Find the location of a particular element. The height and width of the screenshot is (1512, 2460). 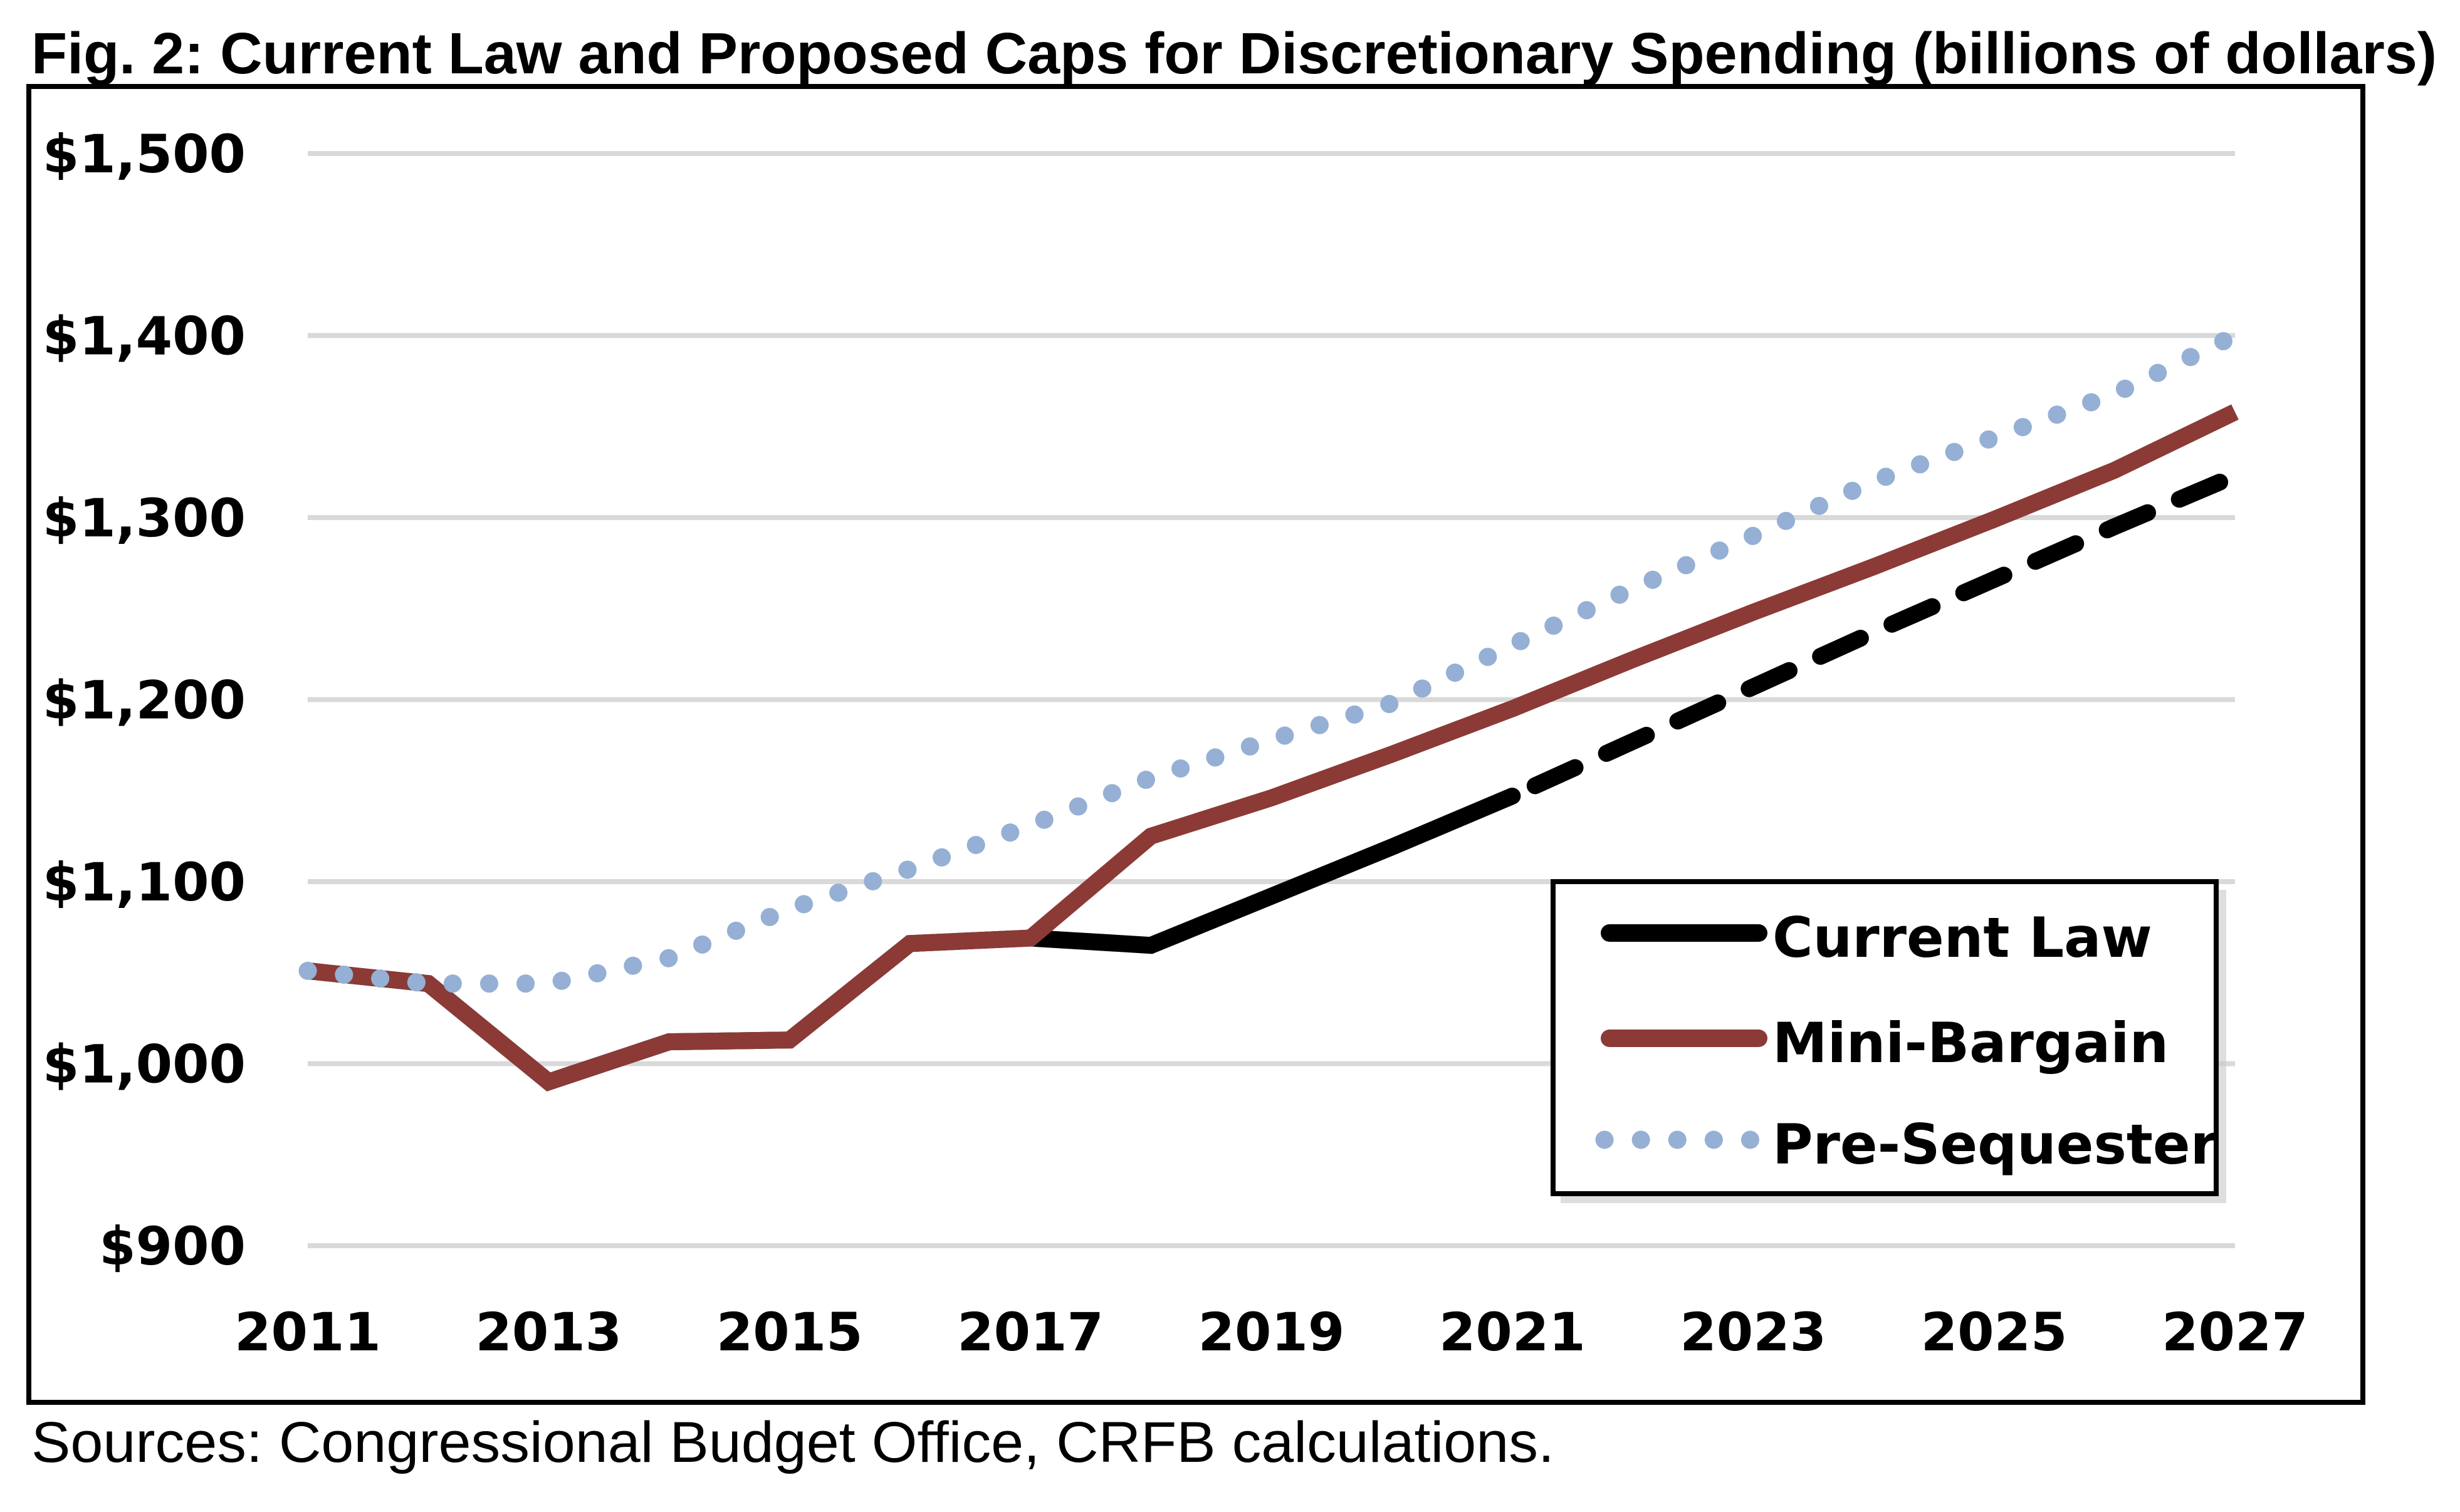

legend-item-mini-bargain: Mini-Bargain is located at coordinates (1885, 1043).